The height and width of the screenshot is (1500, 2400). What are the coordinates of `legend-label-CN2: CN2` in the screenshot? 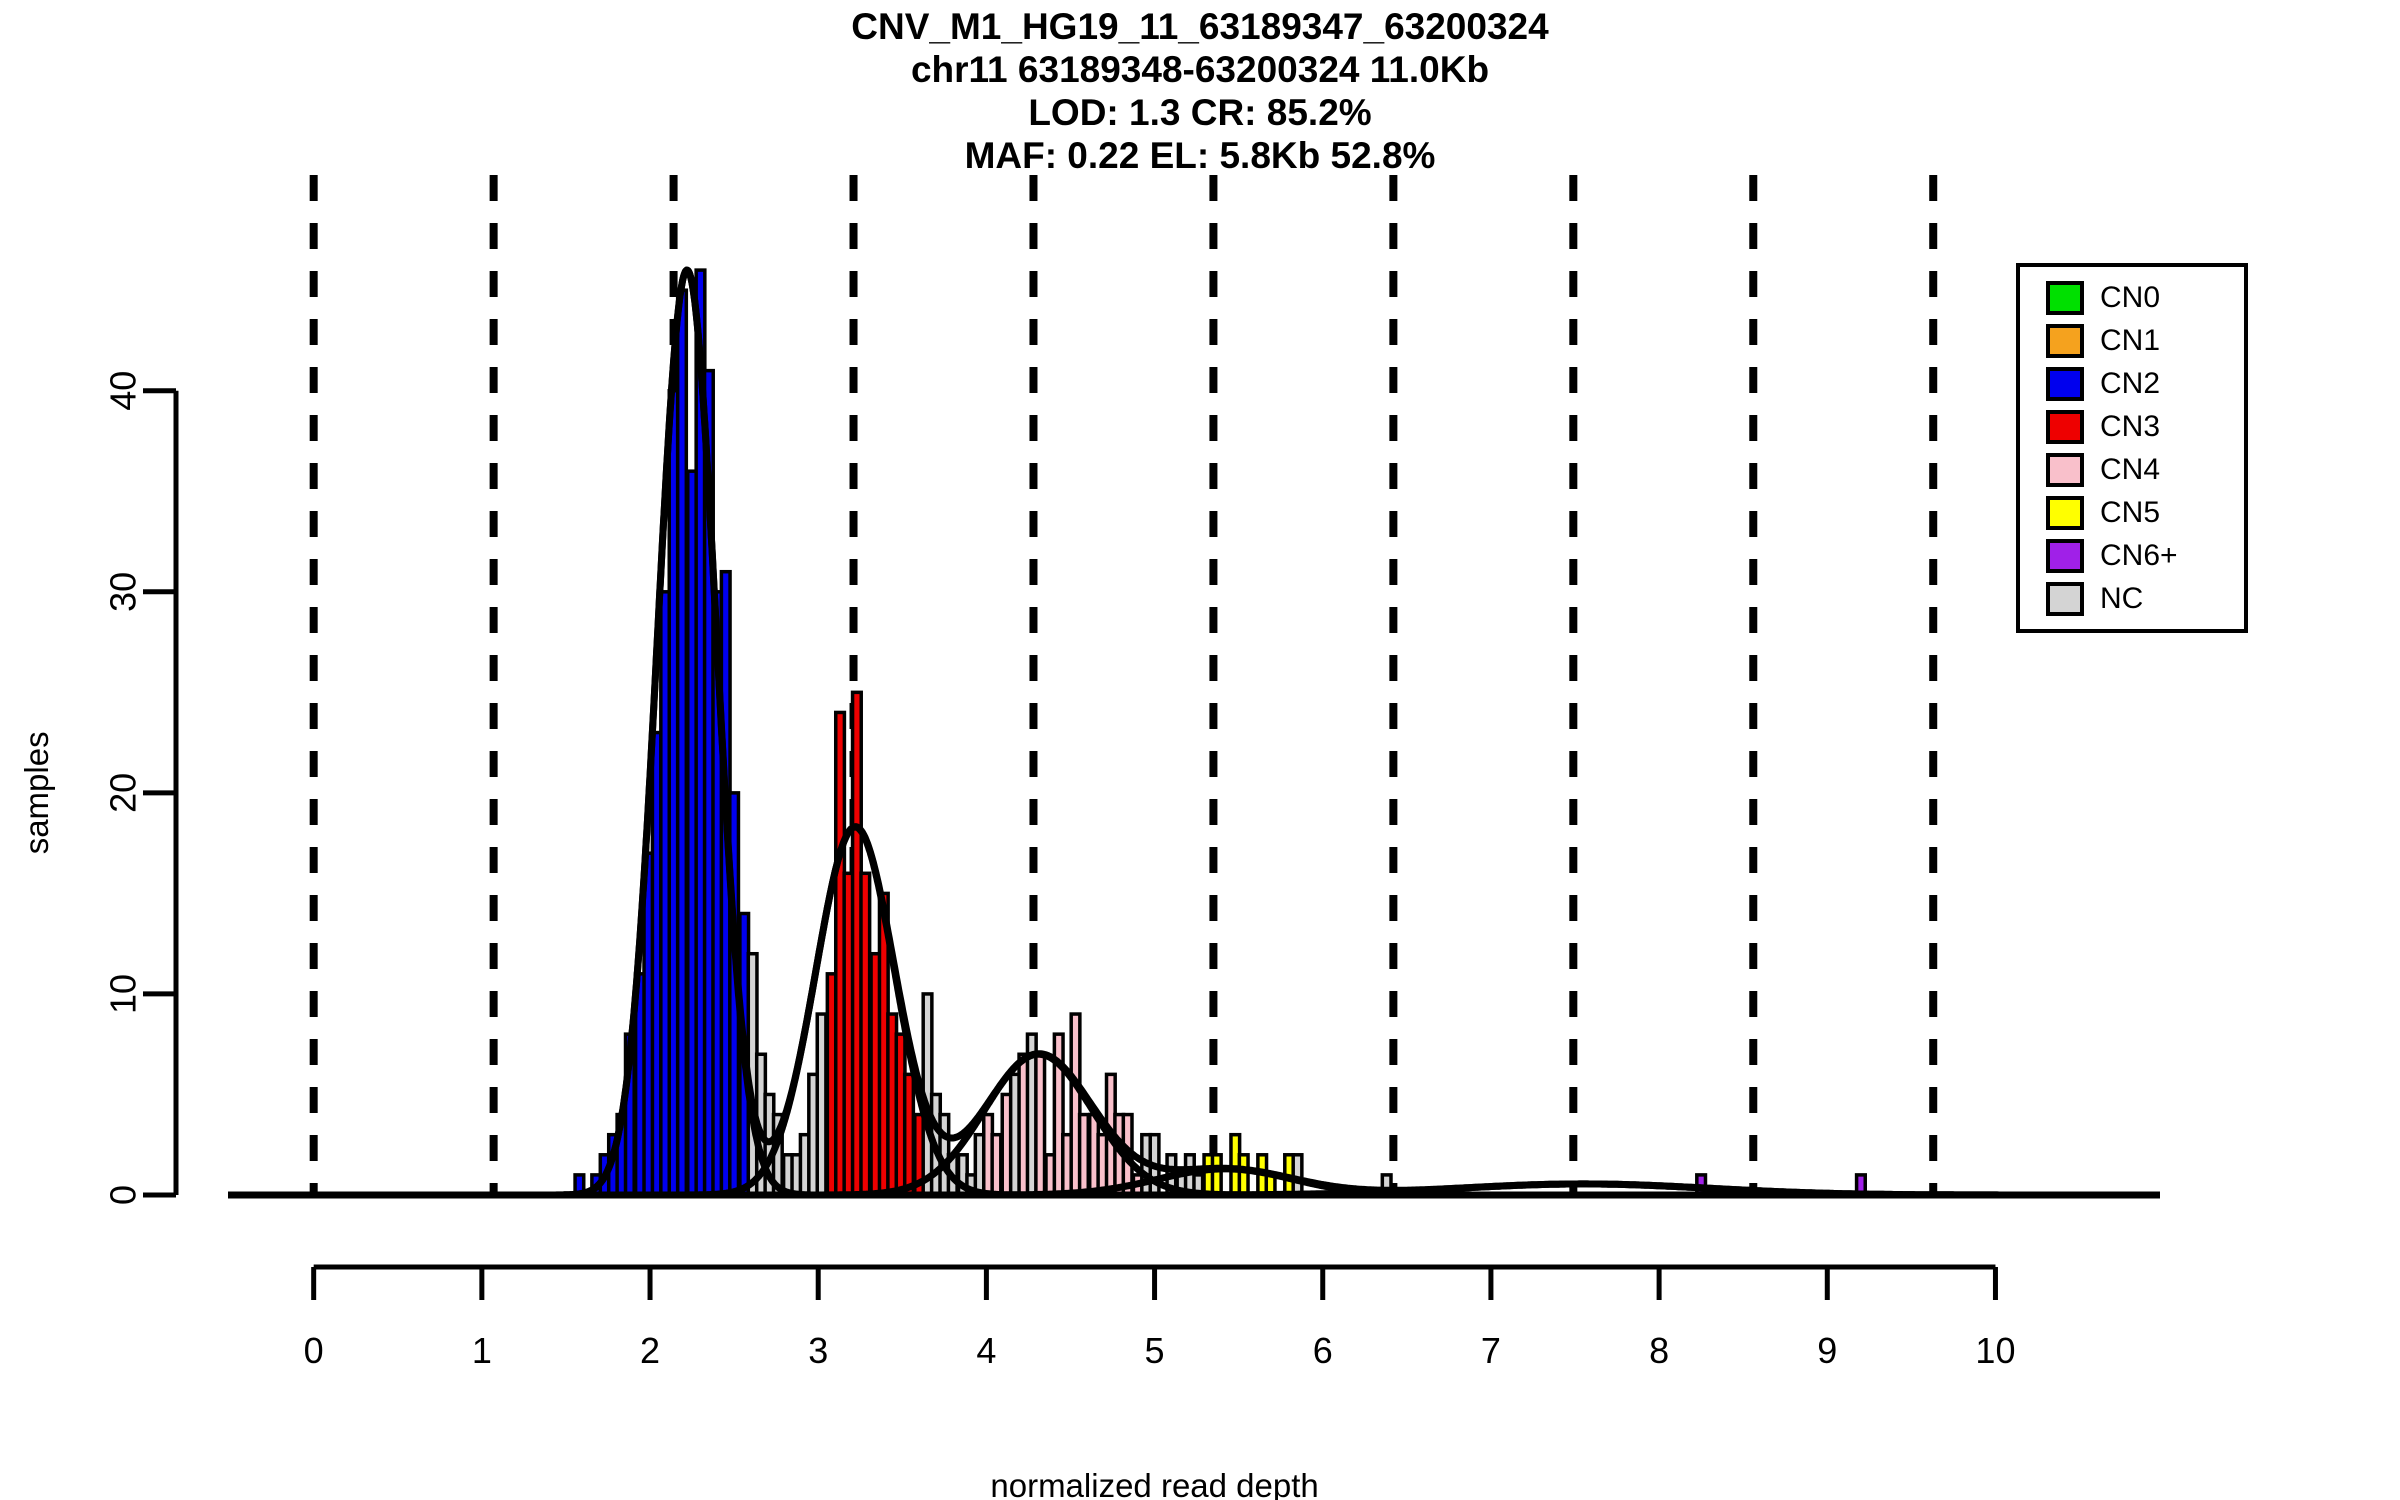 It's located at (2130, 383).